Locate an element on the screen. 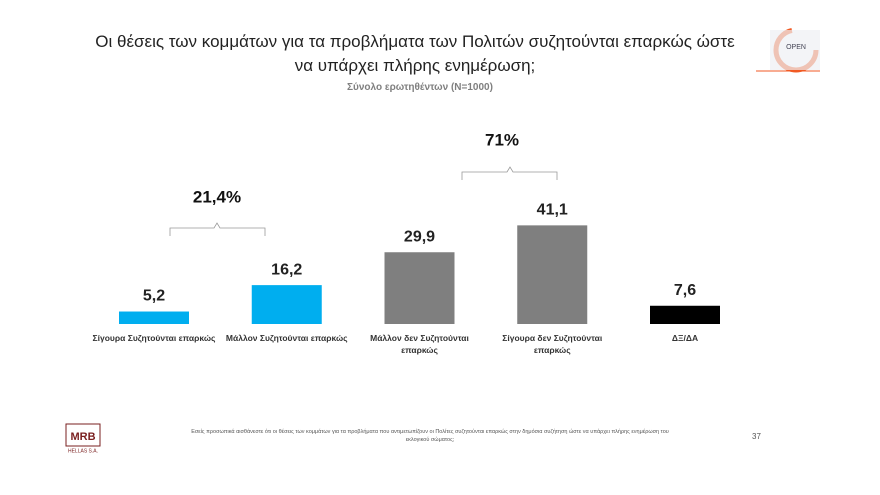  x-tick-label: Μάλλον δεν Συζητούνται επαρκώς is located at coordinates (419, 344).